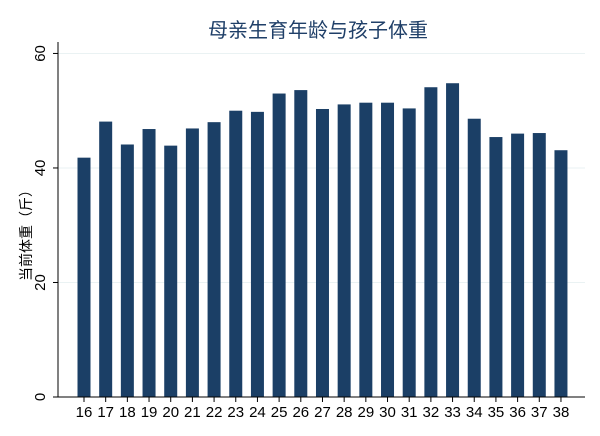 The width and height of the screenshot is (600, 436). I want to click on x-tick-label: 27, so click(322, 412).